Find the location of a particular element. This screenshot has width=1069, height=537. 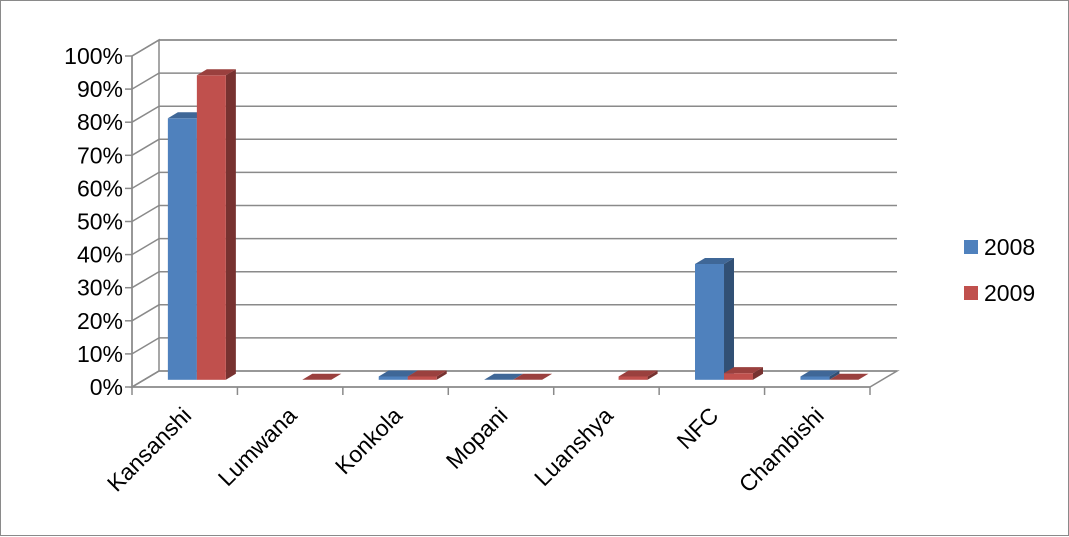

y-tick-label: 70% is located at coordinates (100, 155).